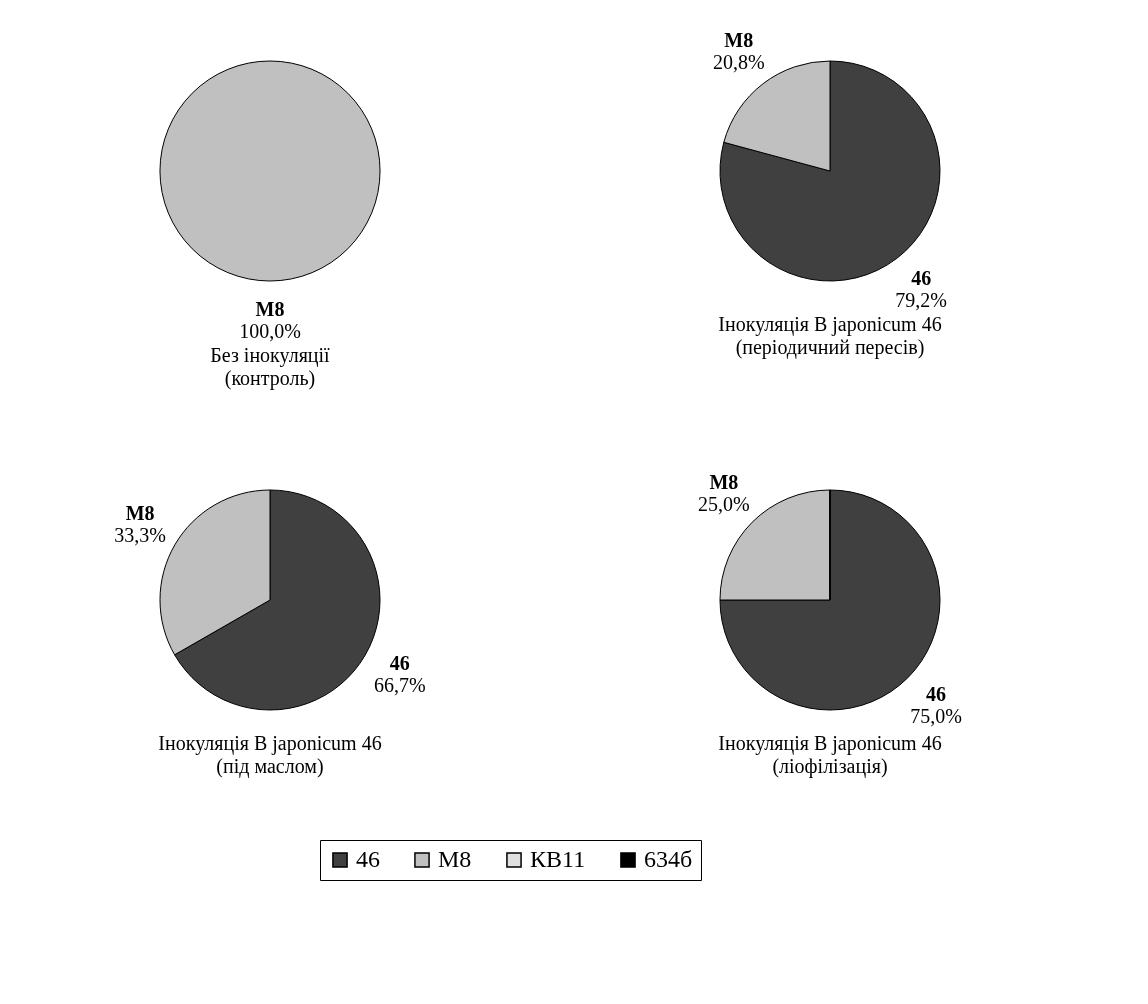  What do you see at coordinates (270, 766) in the screenshot?
I see `text: (під маслом)` at bounding box center [270, 766].